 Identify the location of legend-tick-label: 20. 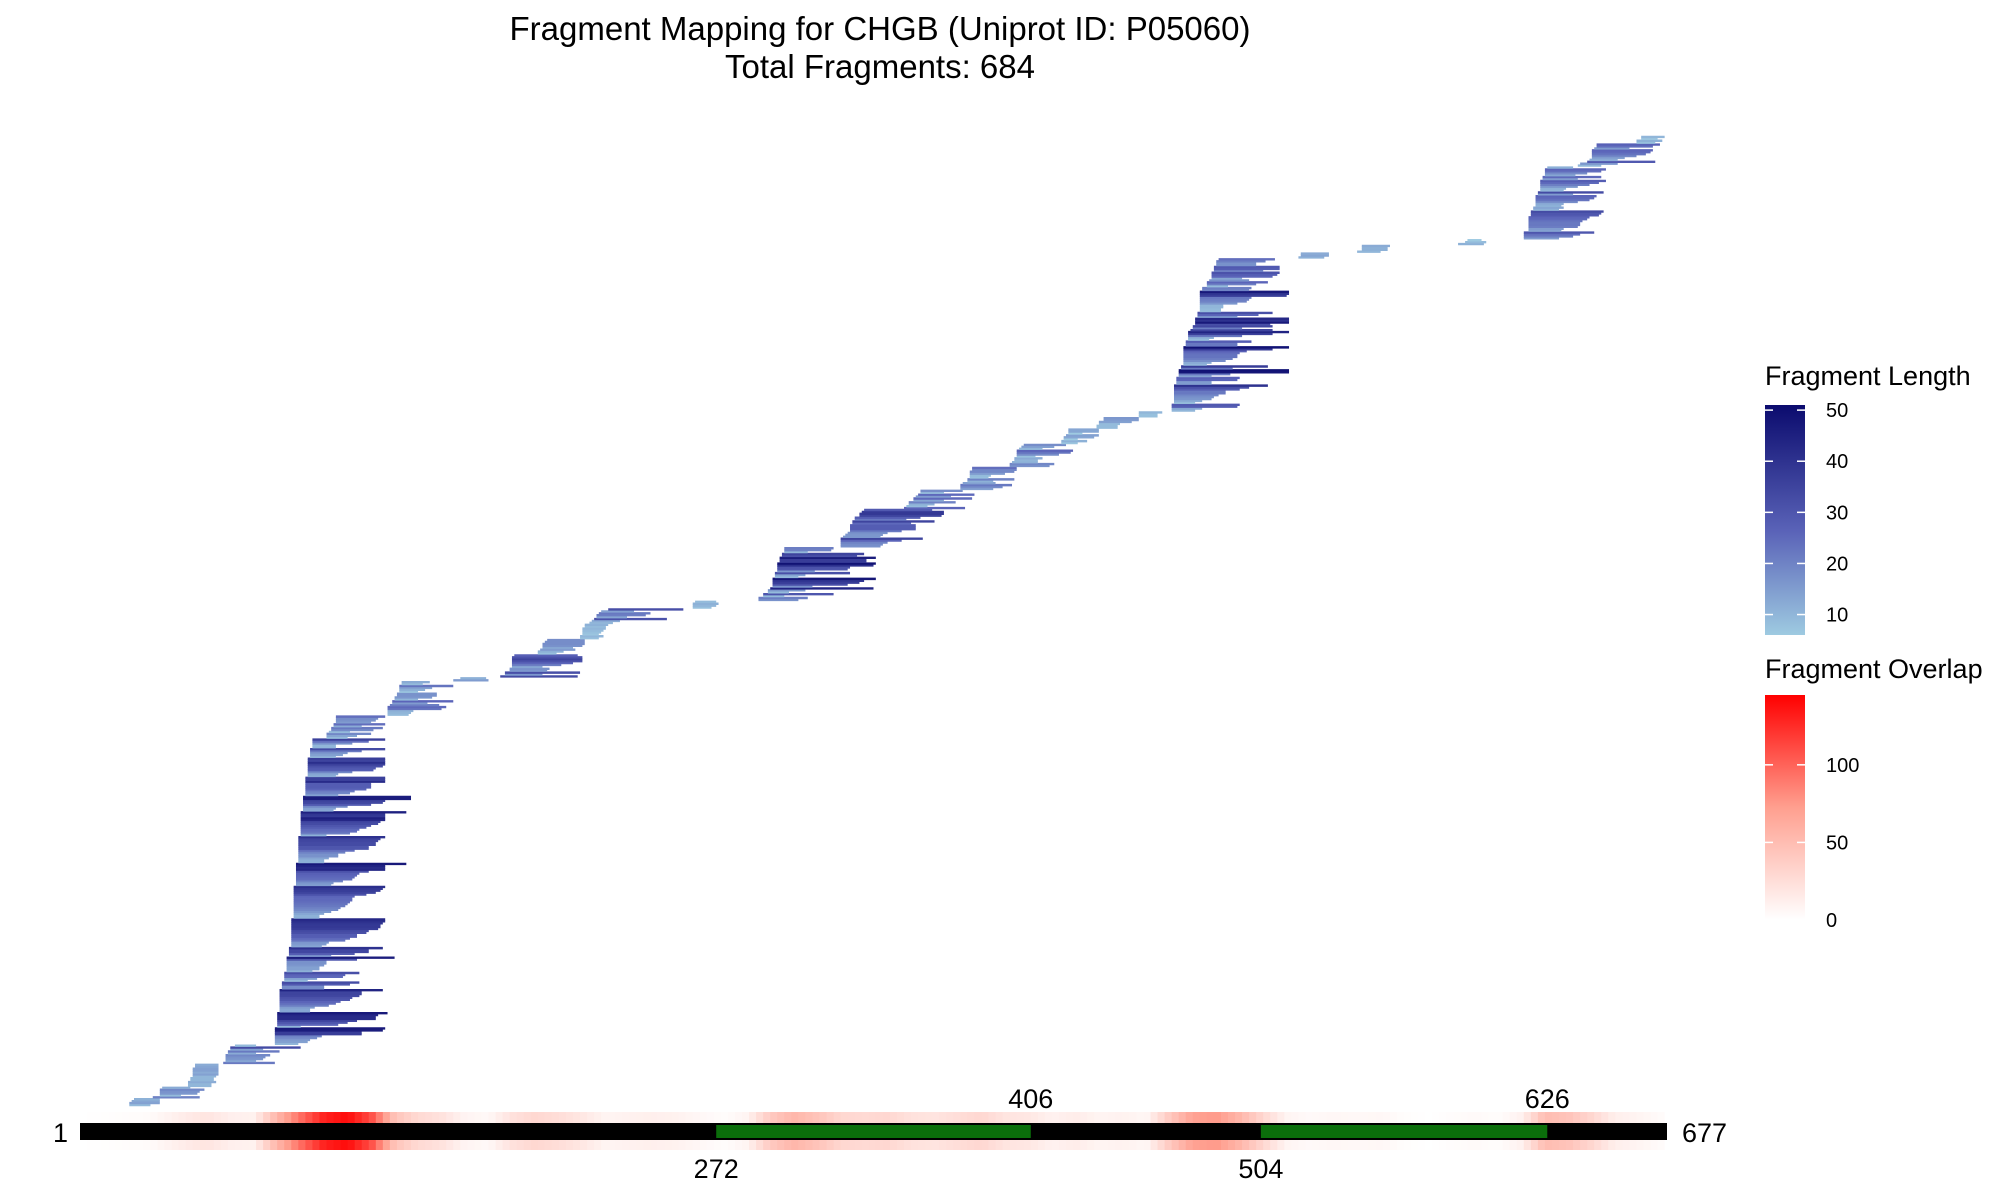
(1837, 564).